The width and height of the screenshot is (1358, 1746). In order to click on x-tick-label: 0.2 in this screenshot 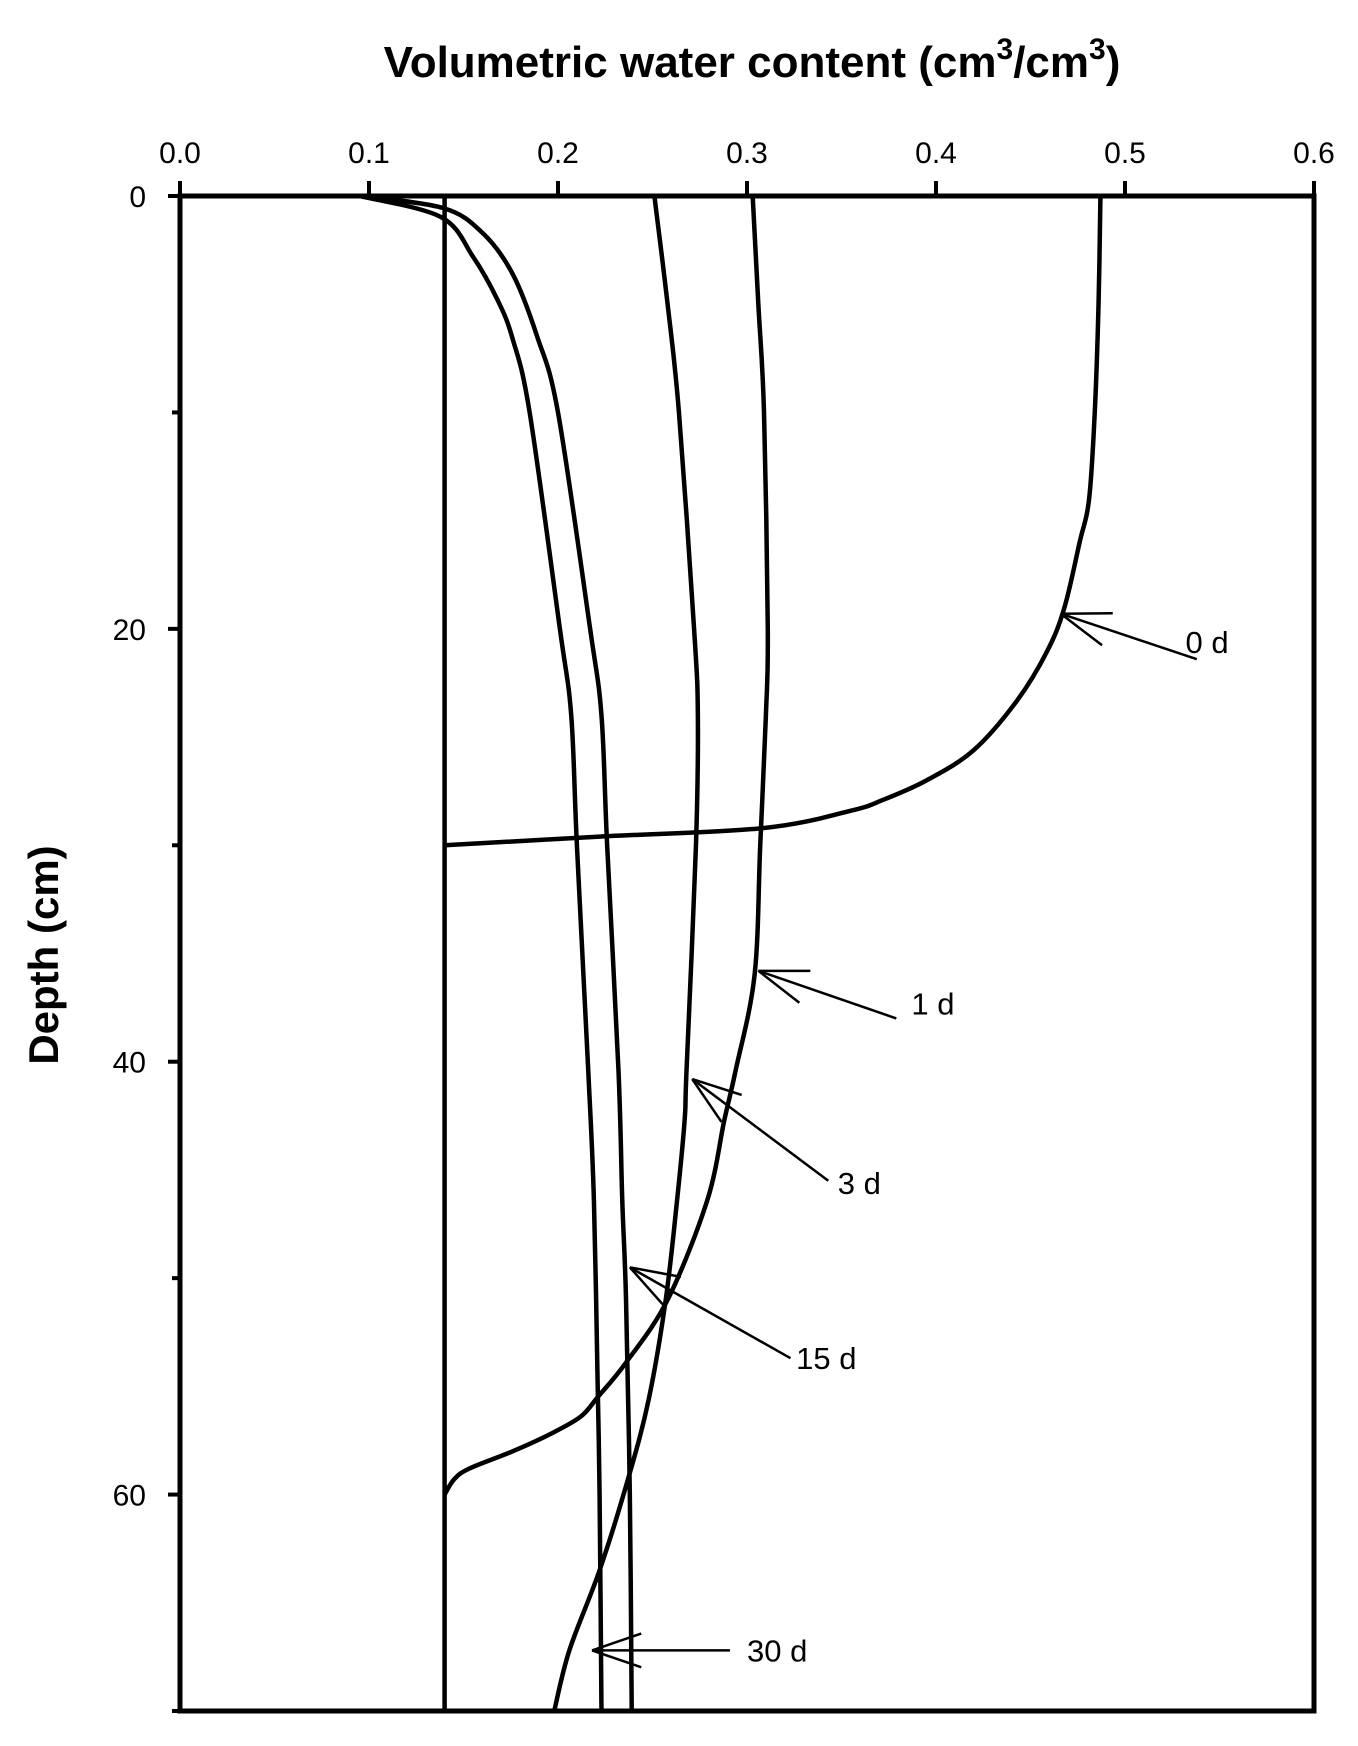, I will do `click(558, 153)`.